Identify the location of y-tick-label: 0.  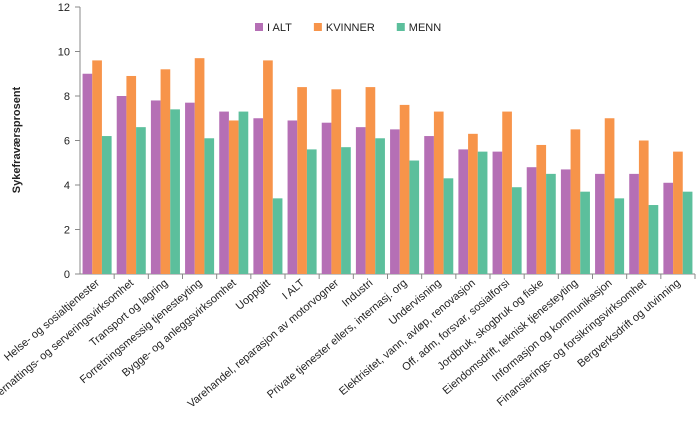
(67, 275).